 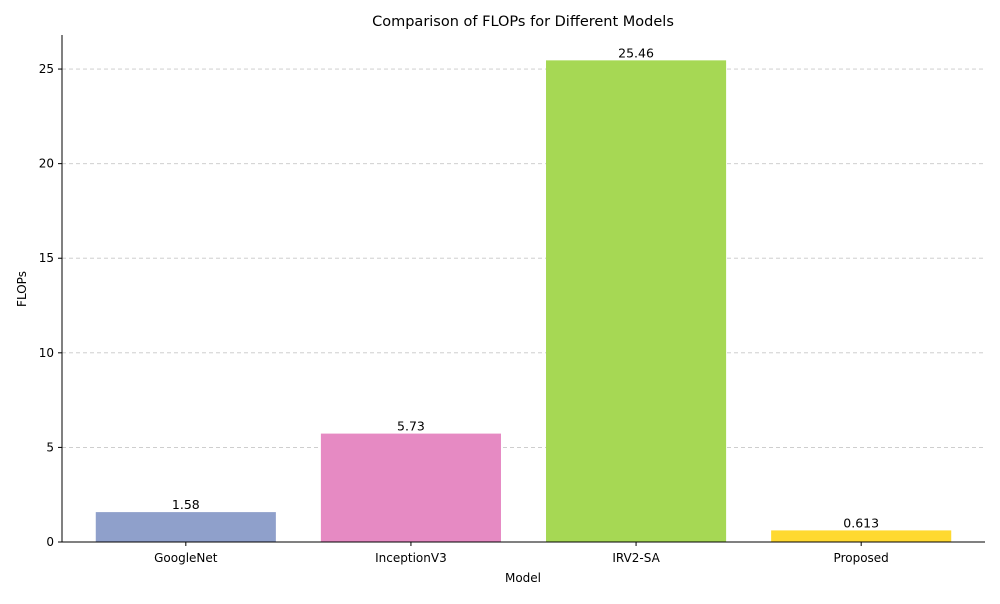 What do you see at coordinates (523, 578) in the screenshot?
I see `x-axis-label: Model` at bounding box center [523, 578].